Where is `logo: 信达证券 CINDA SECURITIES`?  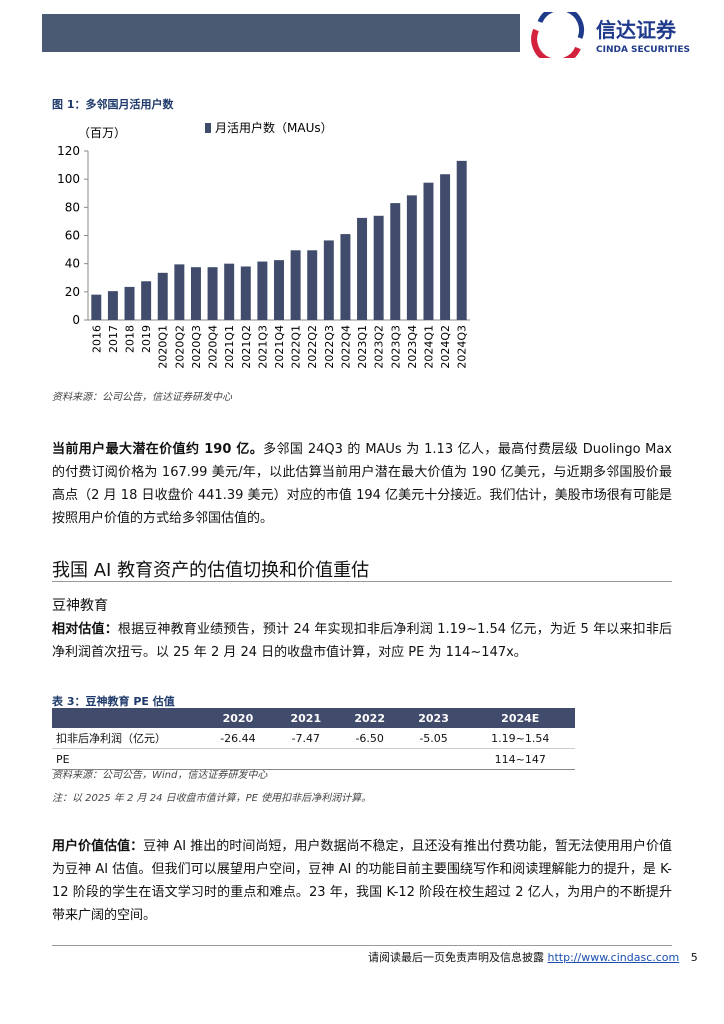 logo: 信达证券 CINDA SECURITIES is located at coordinates (610, 35).